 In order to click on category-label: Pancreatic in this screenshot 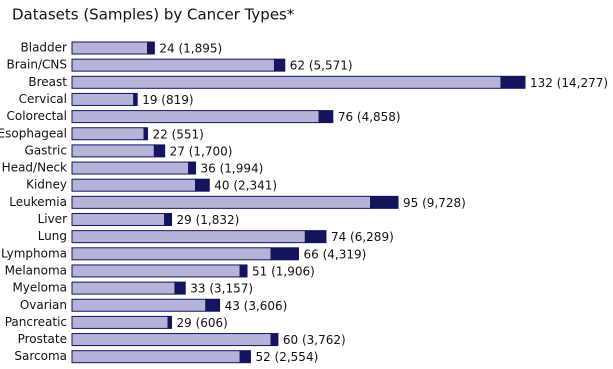, I will do `click(36, 322)`.